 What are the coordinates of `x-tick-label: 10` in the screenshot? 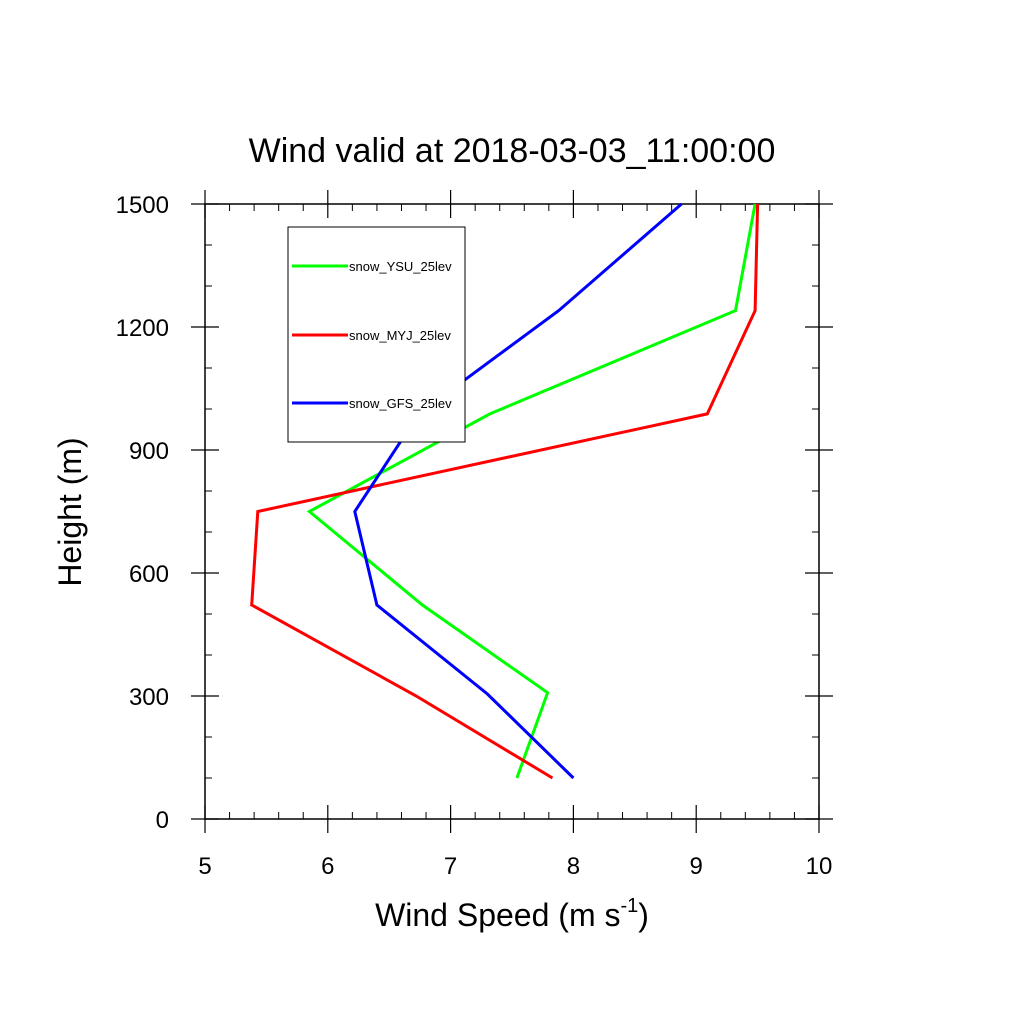 It's located at (819, 866).